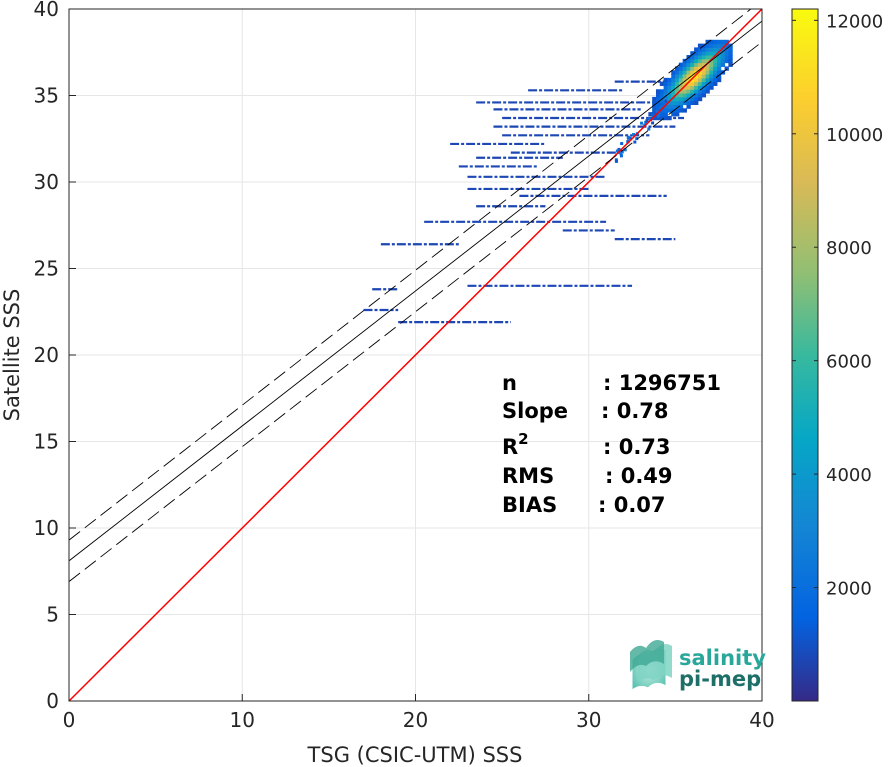 The width and height of the screenshot is (893, 767). Describe the element at coordinates (46, 10) in the screenshot. I see `y-tick-label: 40` at that location.